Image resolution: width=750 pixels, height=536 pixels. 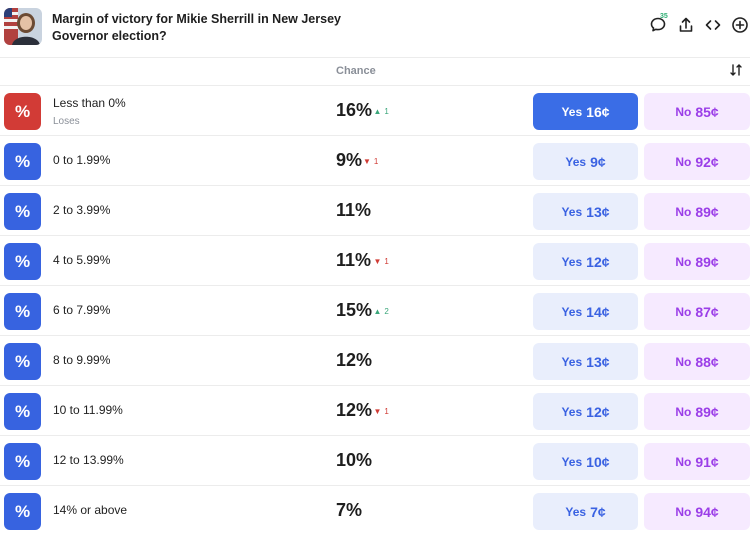 I want to click on chance-change: ▲ 2, so click(x=381, y=311).